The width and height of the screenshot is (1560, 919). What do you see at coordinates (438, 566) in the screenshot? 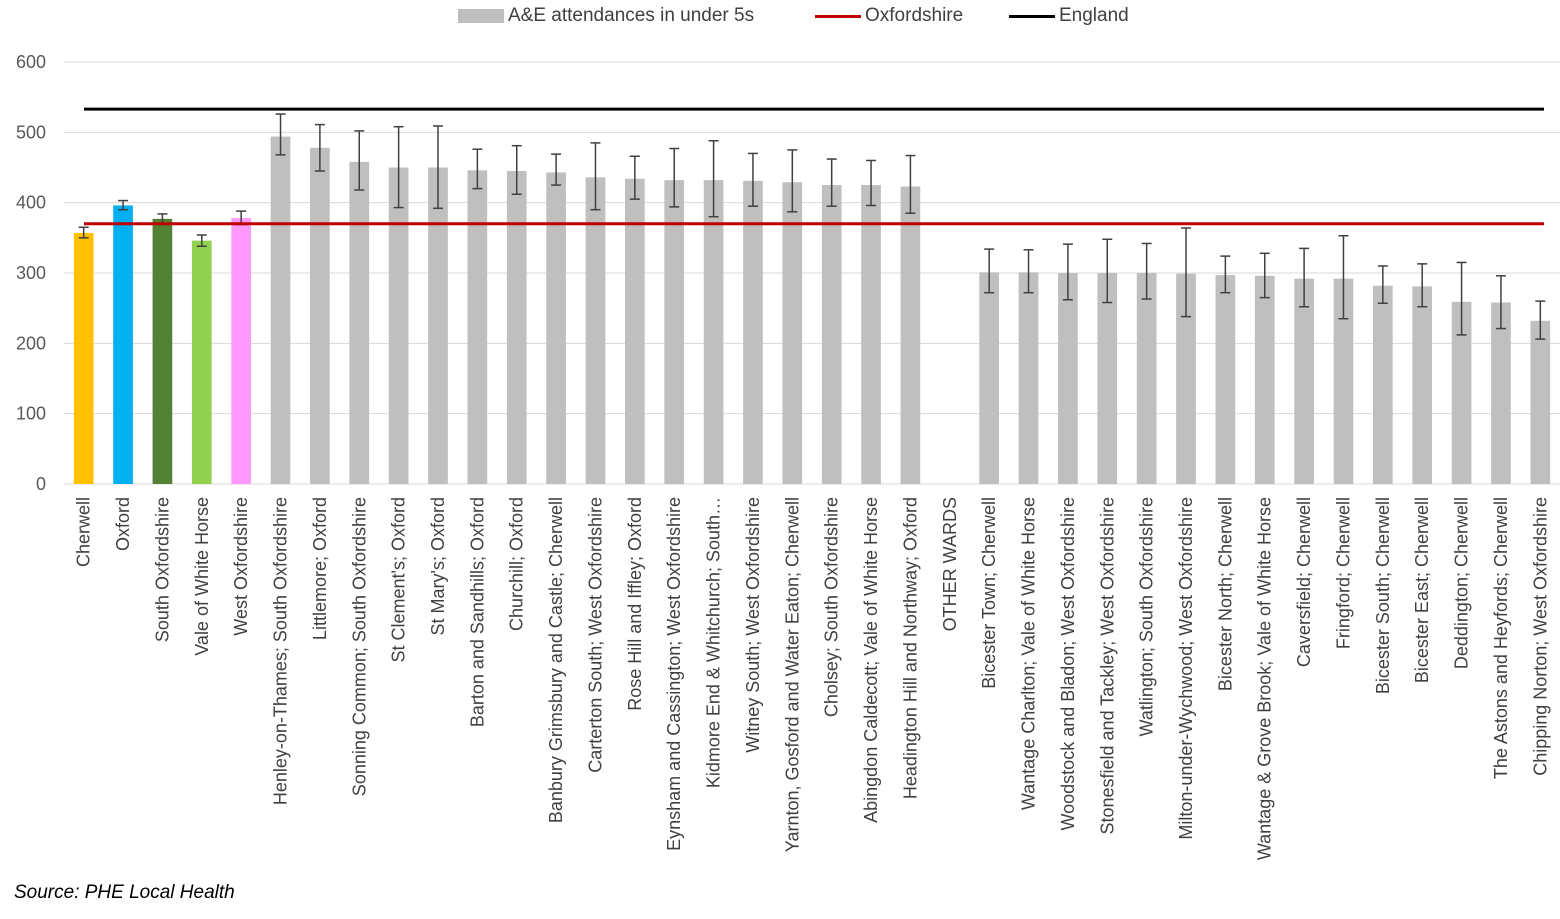
I see `x-tick-label: St Mary's; Oxford` at bounding box center [438, 566].